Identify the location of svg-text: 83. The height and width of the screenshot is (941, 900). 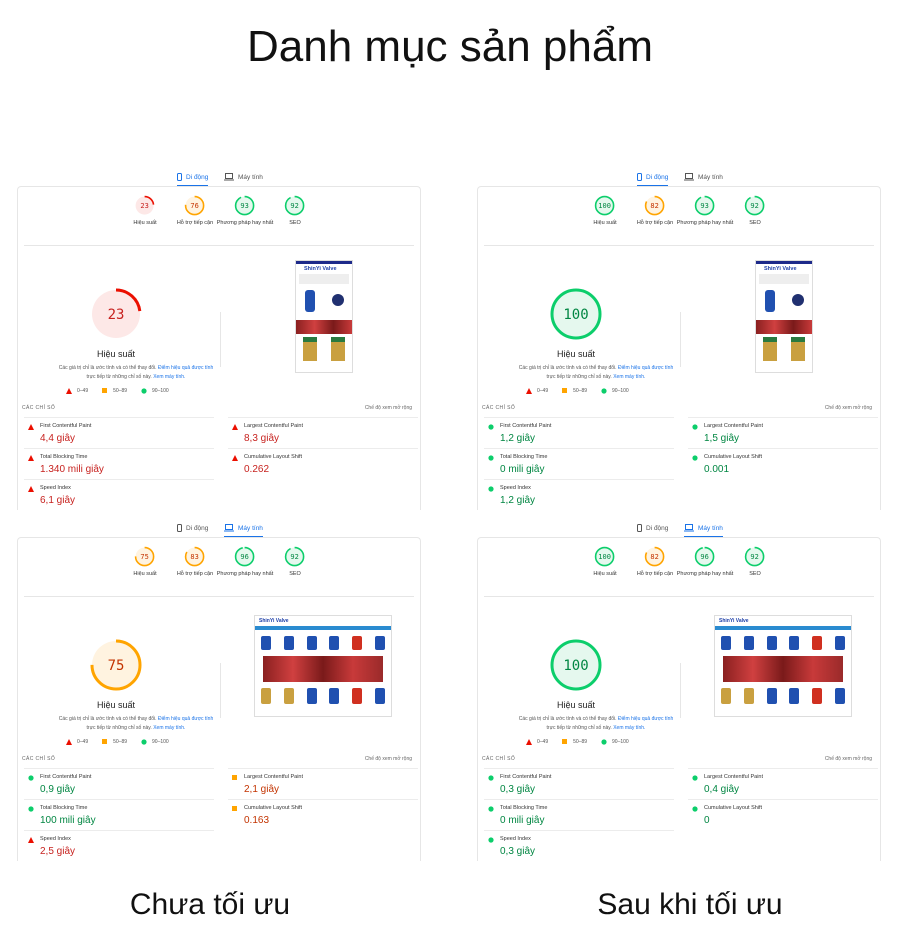
(195, 557).